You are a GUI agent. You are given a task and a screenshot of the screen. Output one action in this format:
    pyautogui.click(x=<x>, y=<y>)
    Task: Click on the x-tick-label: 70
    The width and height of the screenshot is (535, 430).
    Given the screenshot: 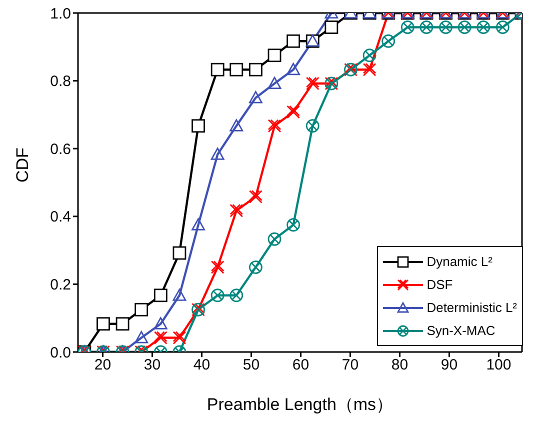 What is the action you would take?
    pyautogui.click(x=350, y=365)
    